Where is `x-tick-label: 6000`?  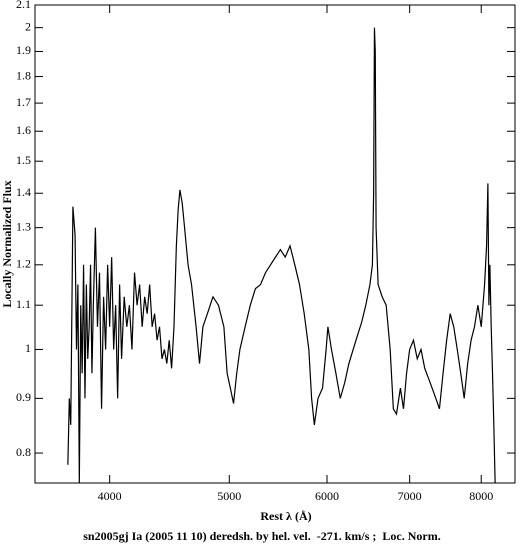 x-tick-label: 6000 is located at coordinates (327, 496).